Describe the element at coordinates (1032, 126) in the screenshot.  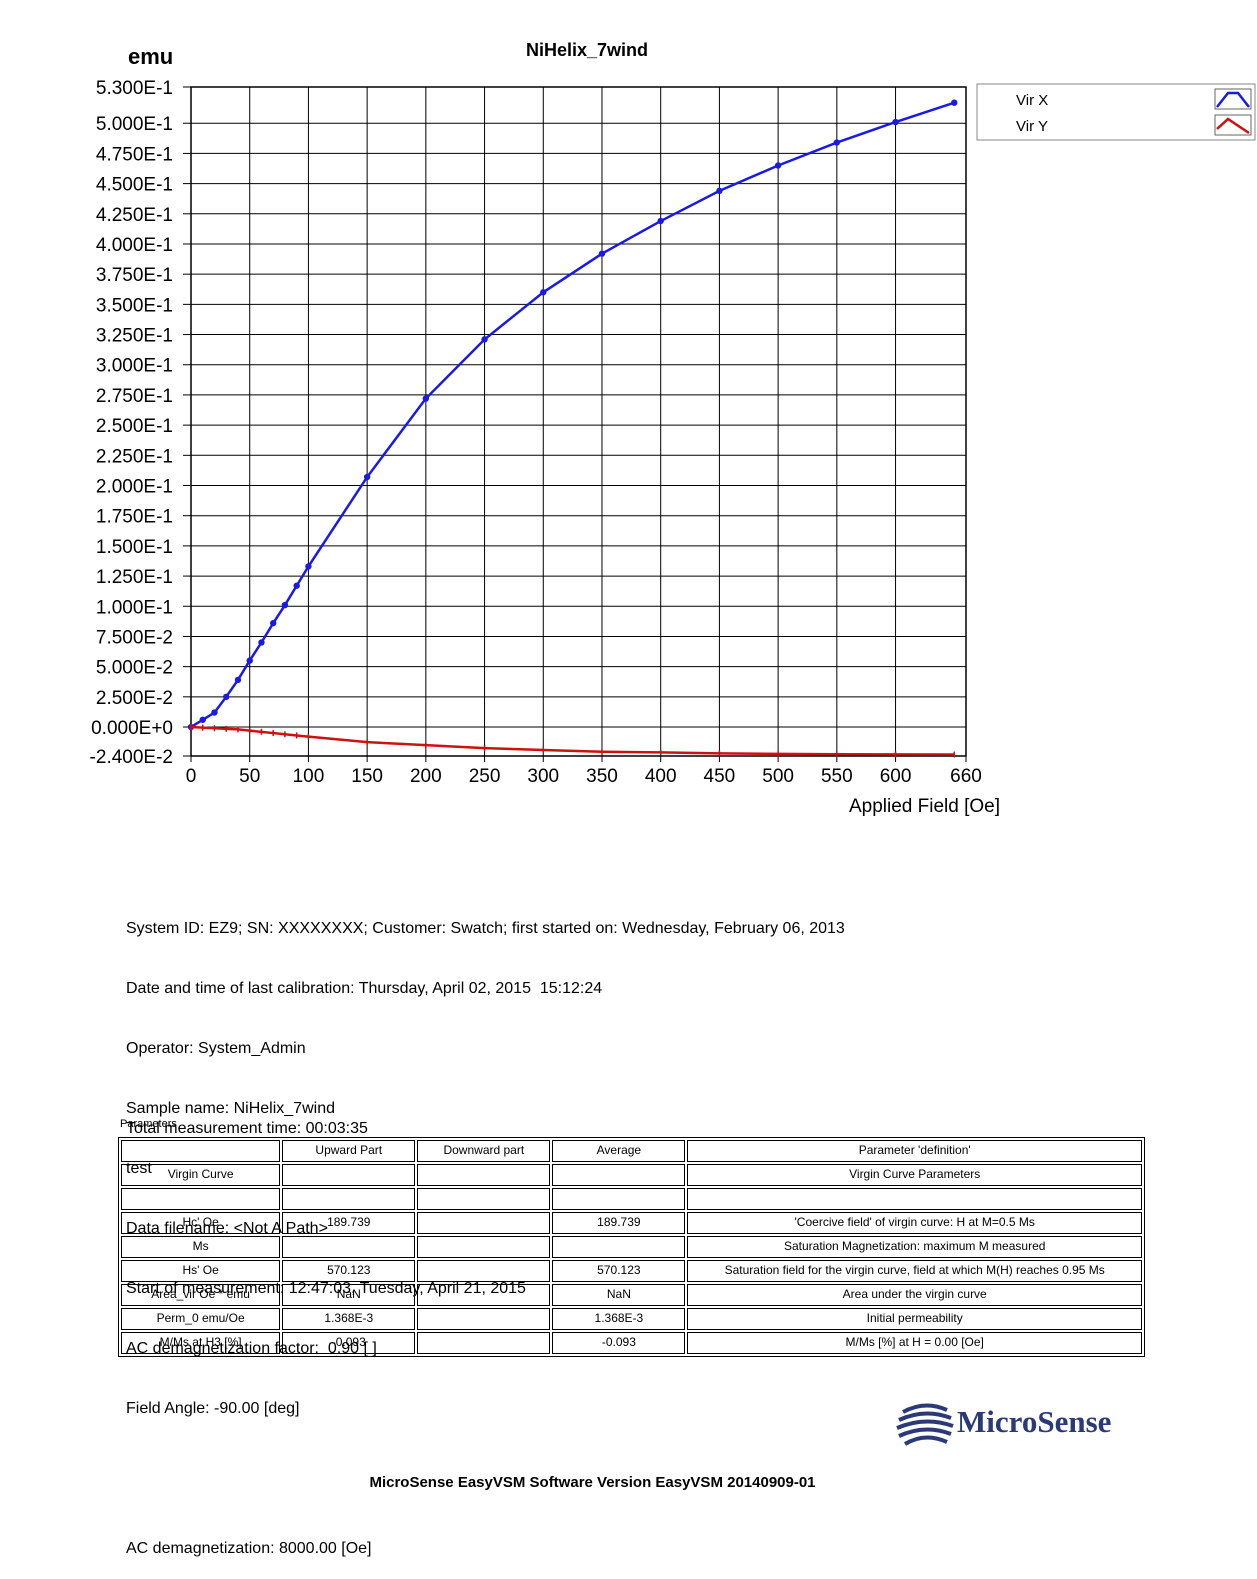
I see `legend-label: Vir Y` at that location.